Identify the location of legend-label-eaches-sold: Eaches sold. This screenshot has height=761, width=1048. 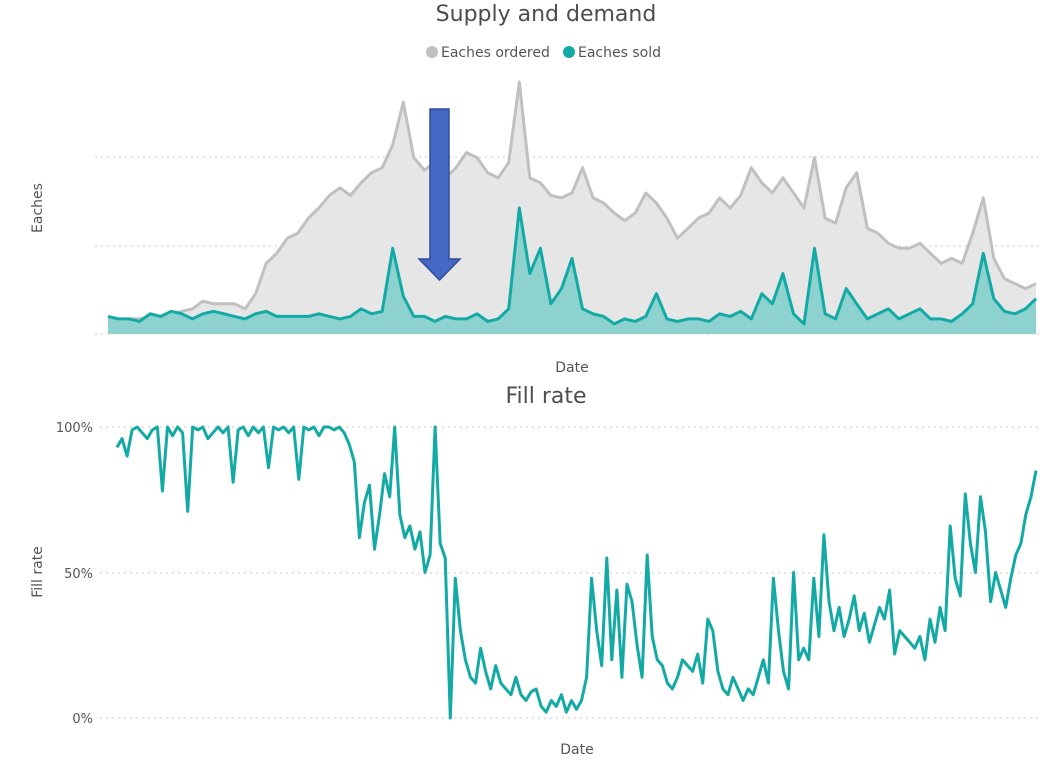
(619, 53).